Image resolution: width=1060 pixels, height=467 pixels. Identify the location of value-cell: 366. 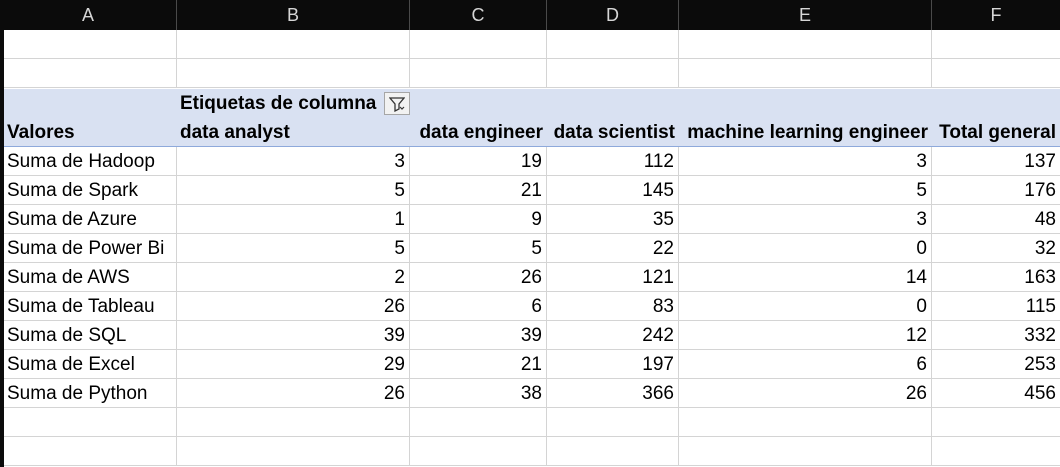
(613, 393).